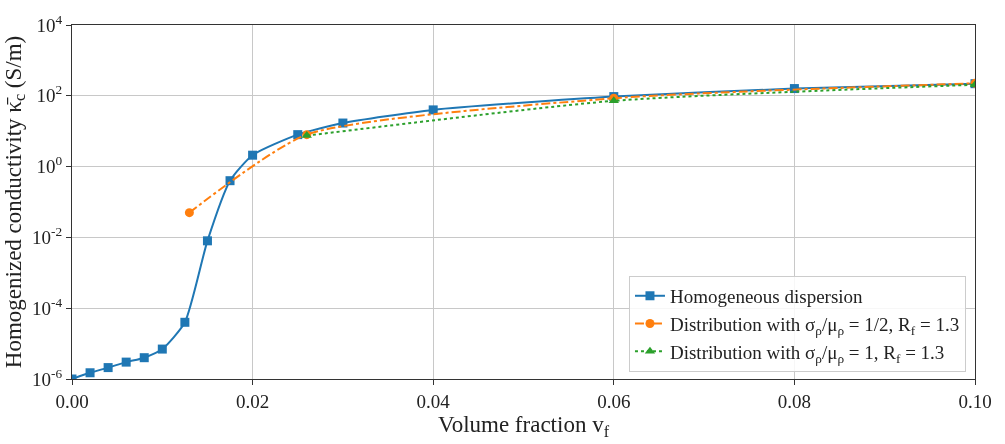 Image resolution: width=1005 pixels, height=444 pixels. Describe the element at coordinates (433, 401) in the screenshot. I see `x-tick-label: 0.04` at that location.